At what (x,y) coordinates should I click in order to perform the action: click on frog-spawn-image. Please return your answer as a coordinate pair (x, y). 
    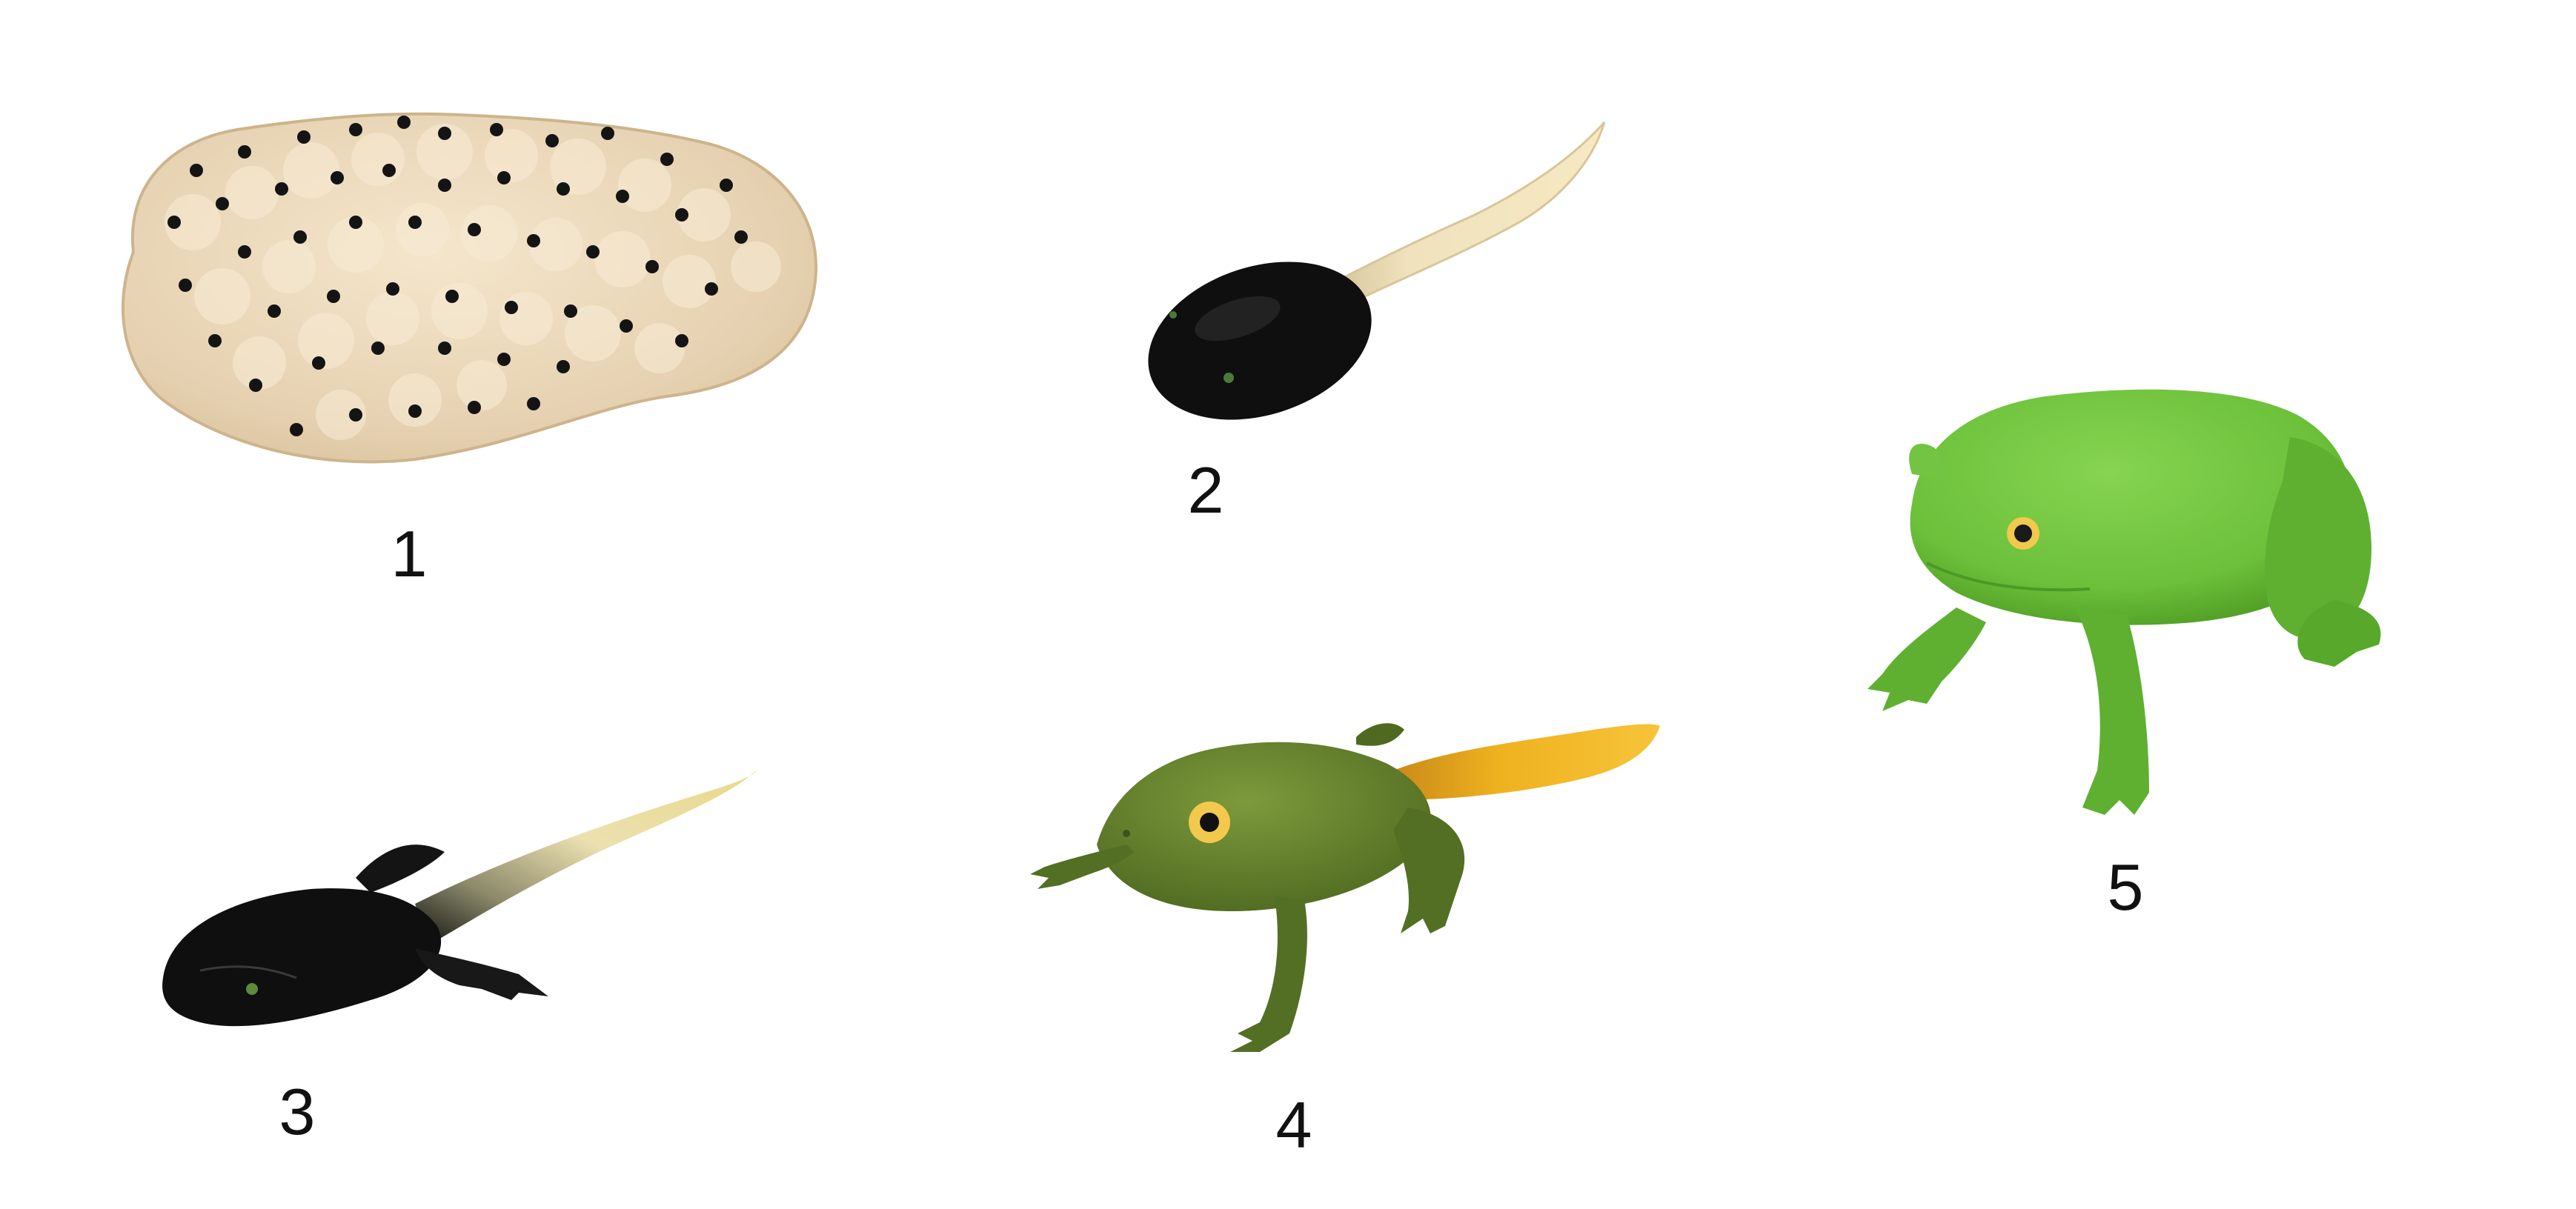
    Looking at the image, I should click on (469, 288).